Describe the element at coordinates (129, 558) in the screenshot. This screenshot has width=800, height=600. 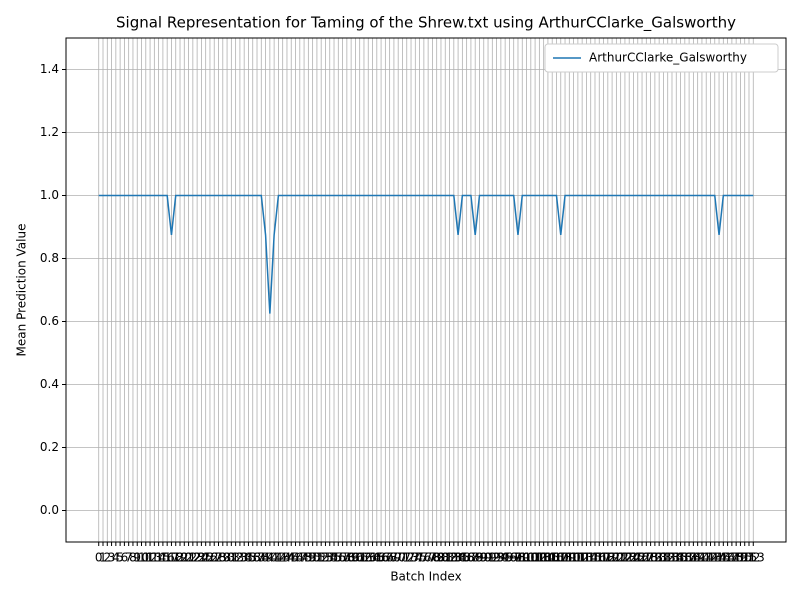
I see `x-tick-label: 7` at that location.